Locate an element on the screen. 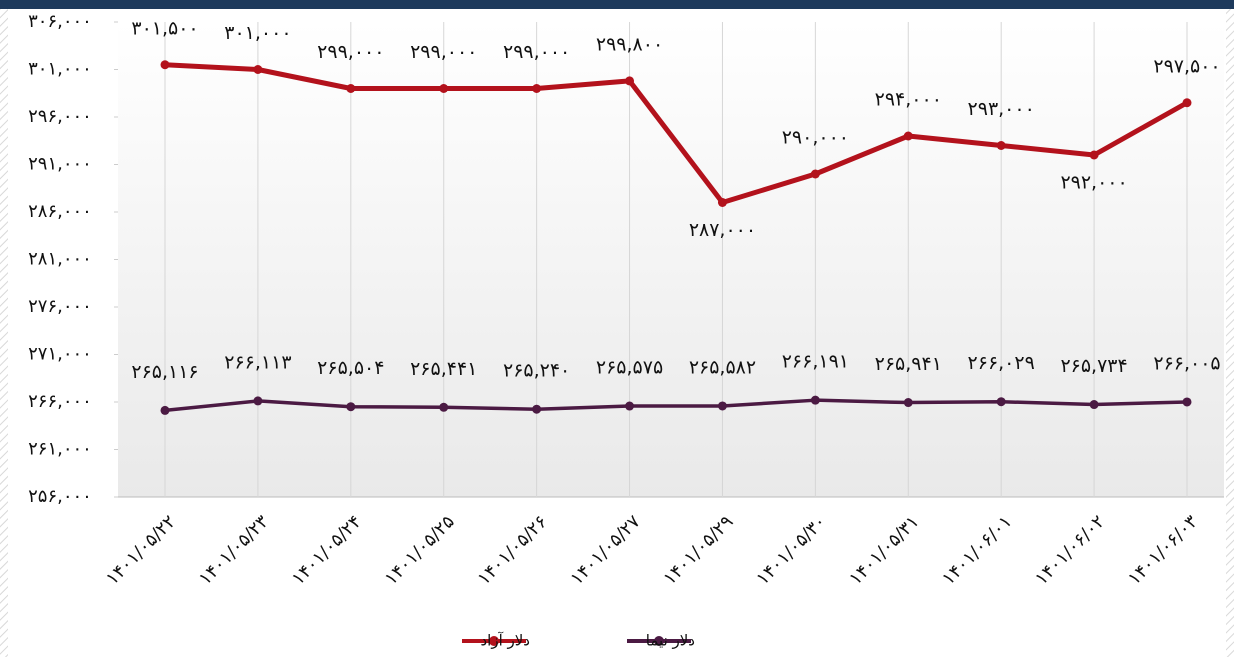 This screenshot has width=1234, height=657. data-label: ۳۰۱,۰۰۰ is located at coordinates (257, 33).